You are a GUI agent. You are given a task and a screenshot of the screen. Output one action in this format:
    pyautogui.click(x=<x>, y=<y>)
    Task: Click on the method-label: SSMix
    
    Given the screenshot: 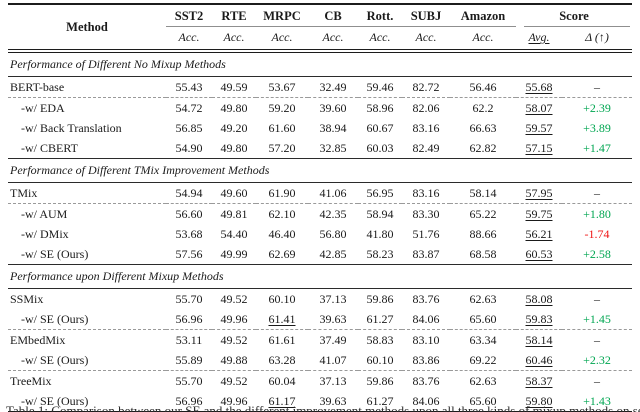 What is the action you would take?
    pyautogui.click(x=27, y=298)
    